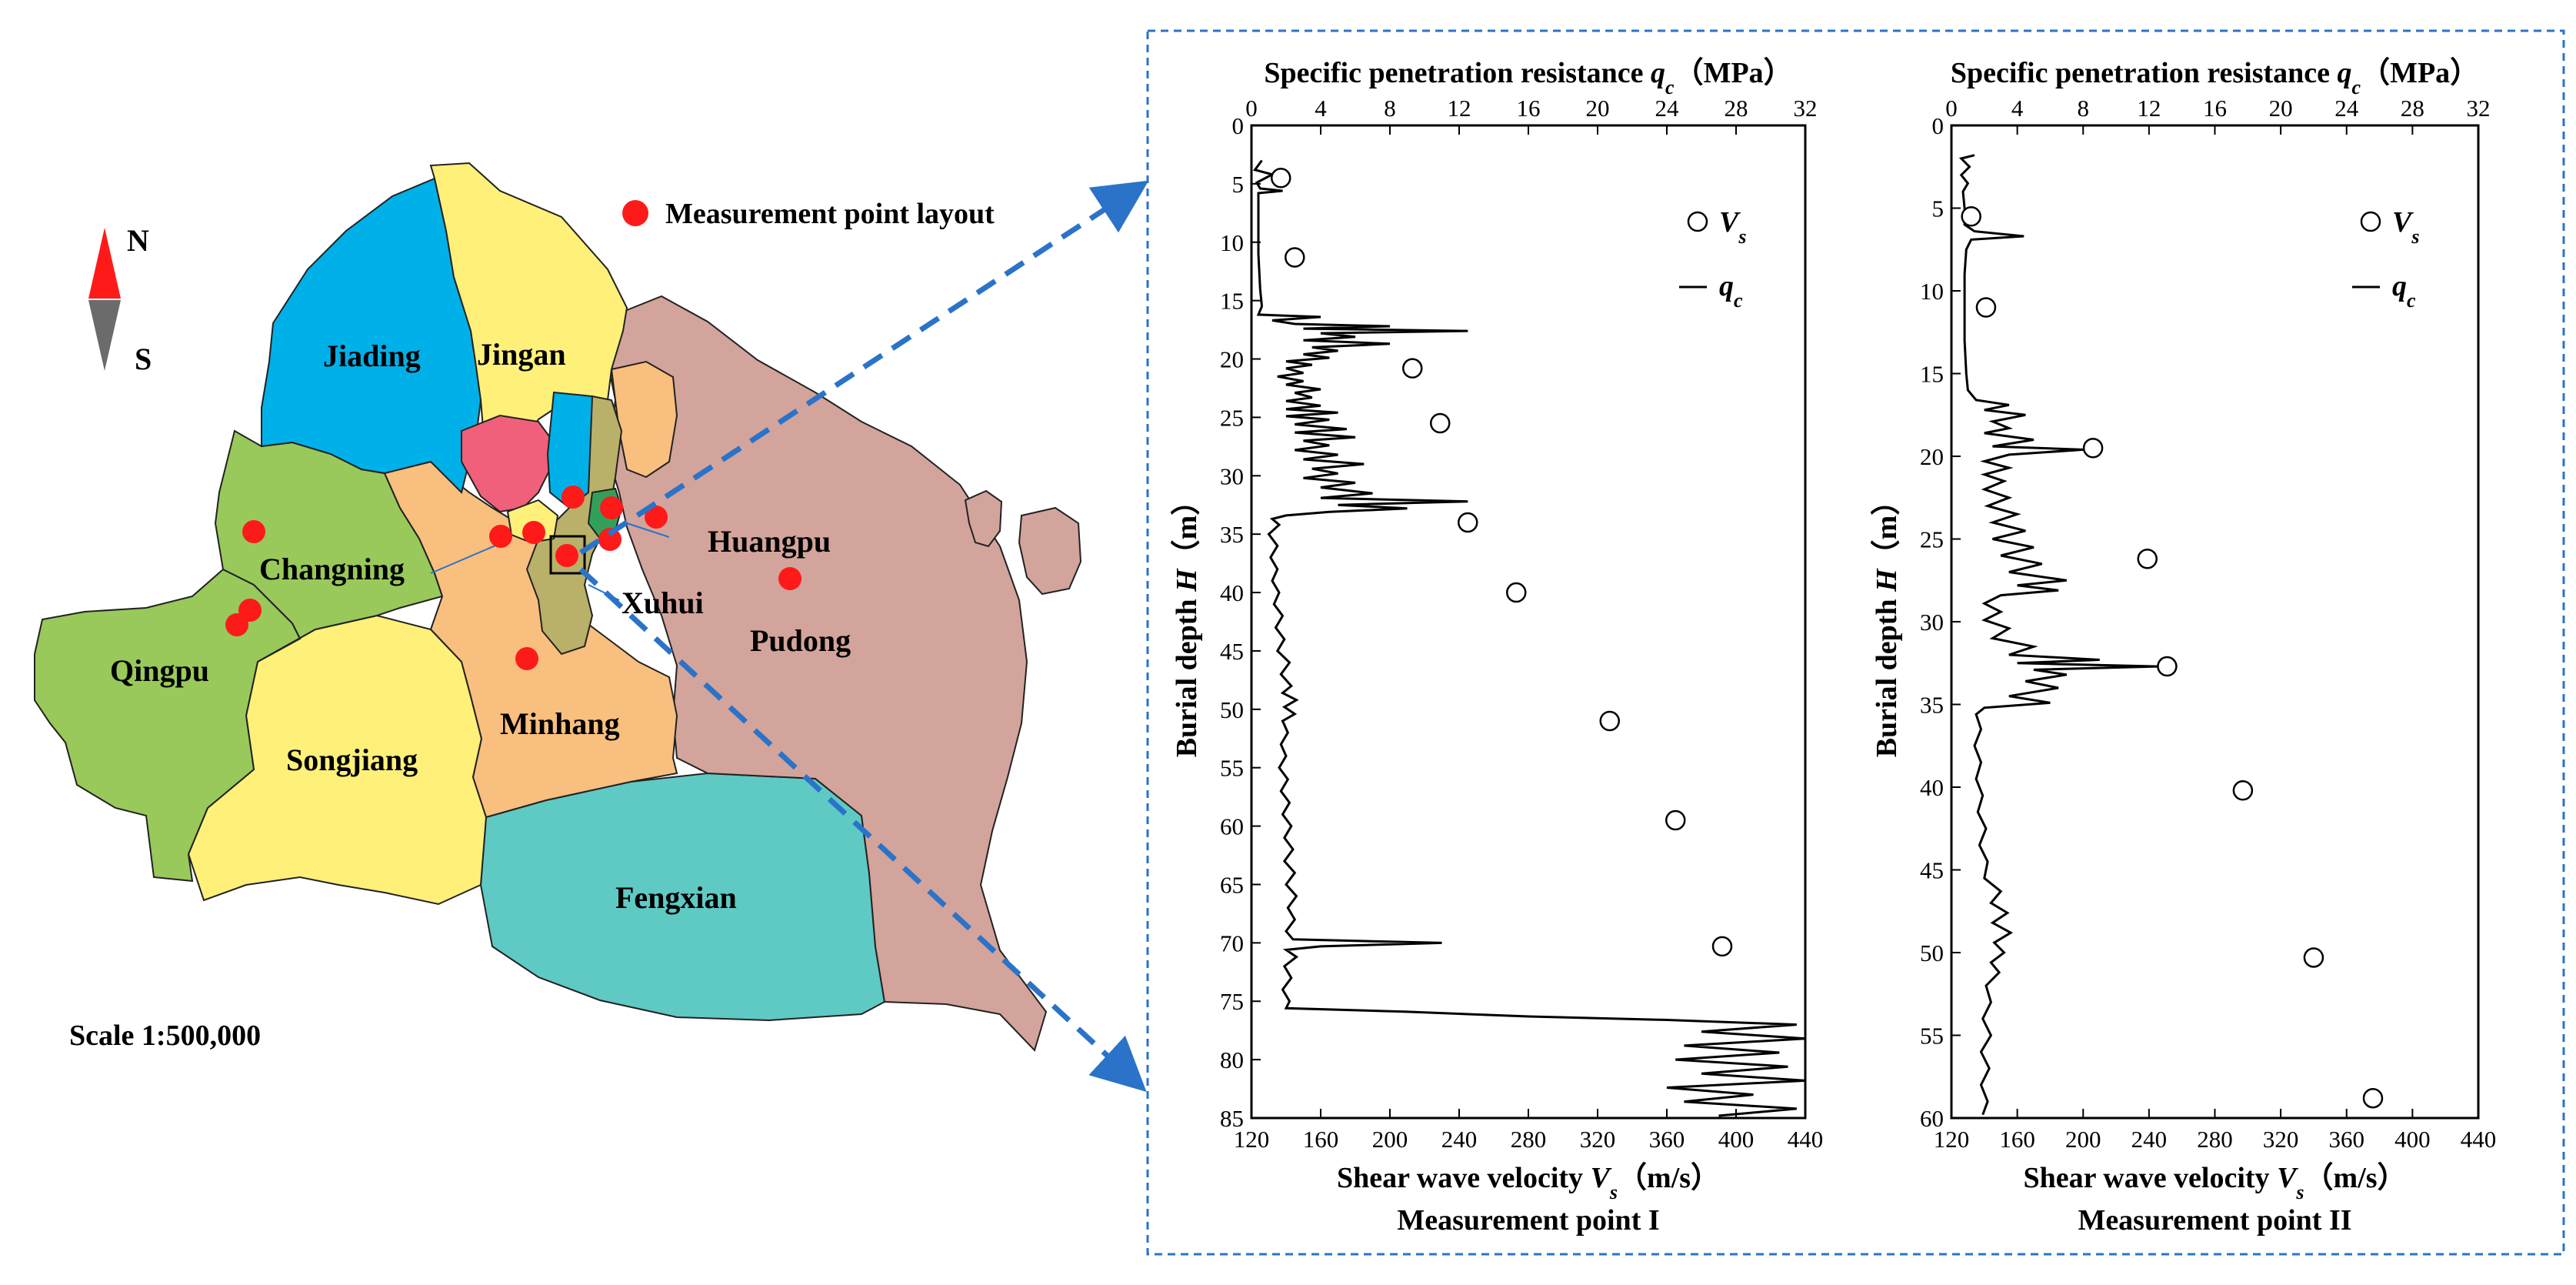 The height and width of the screenshot is (1285, 2576). What do you see at coordinates (827, 673) in the screenshot?
I see `district-pudong` at bounding box center [827, 673].